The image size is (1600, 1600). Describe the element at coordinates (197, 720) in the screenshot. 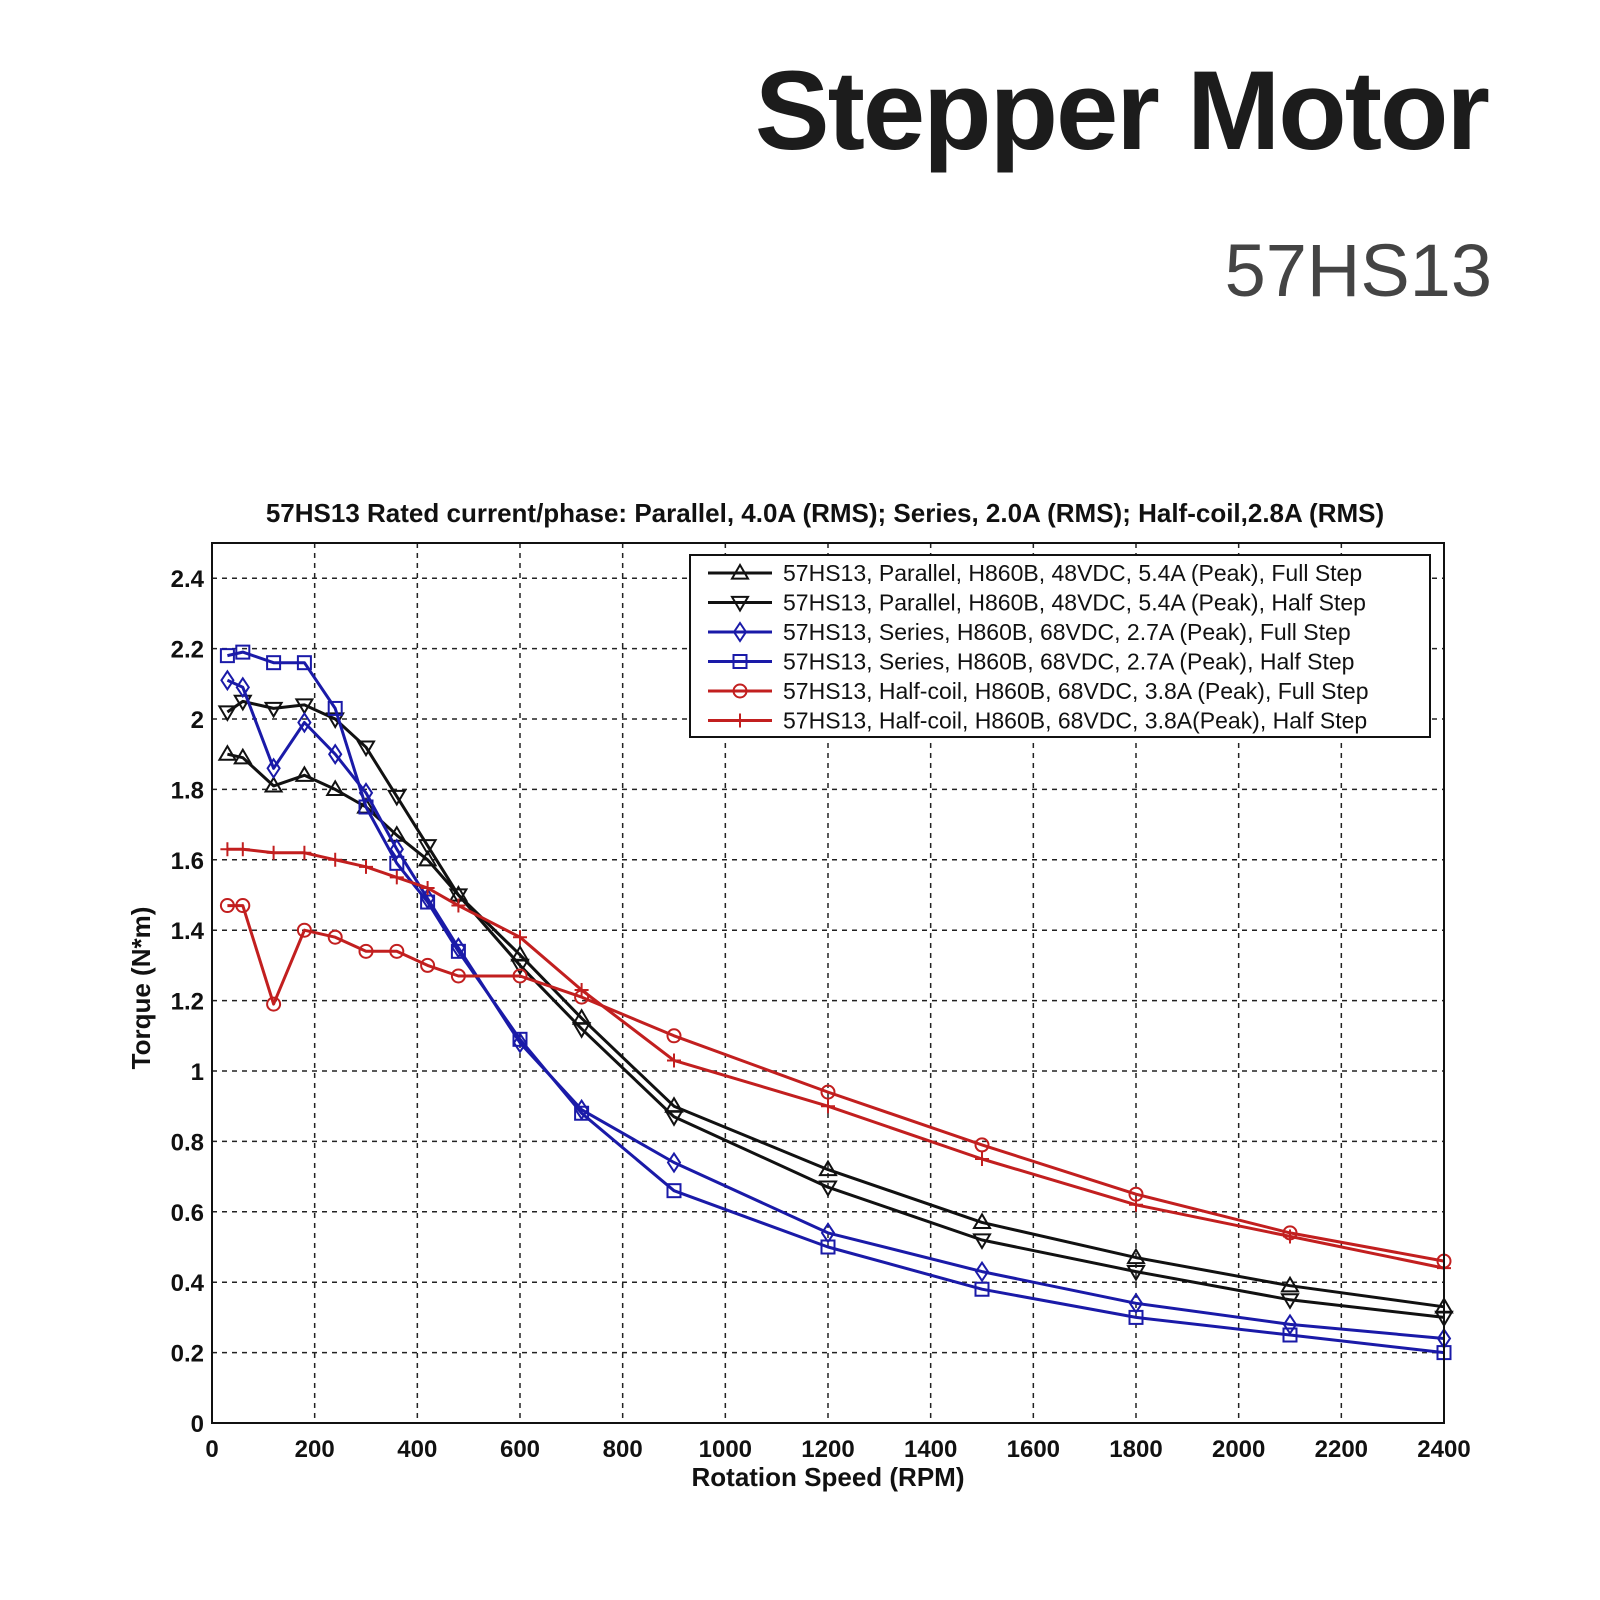

I see `y-tick-label: 2` at that location.